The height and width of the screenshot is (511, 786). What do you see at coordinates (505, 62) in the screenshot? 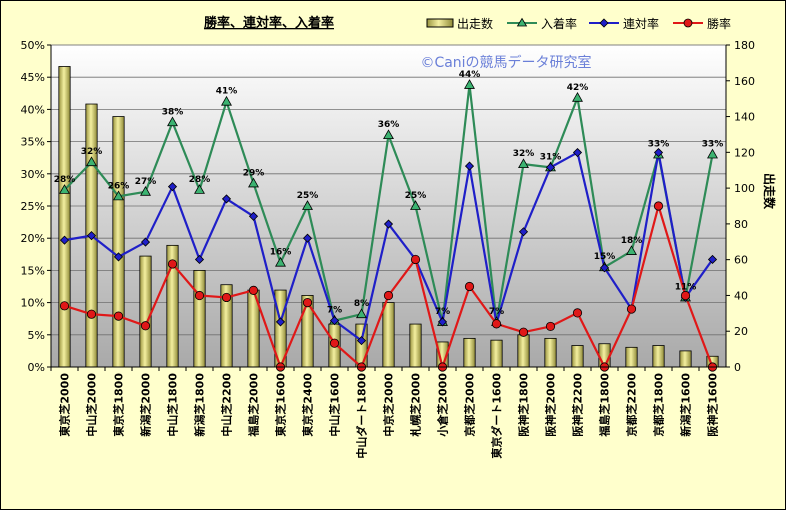
I see `watermark: ©Caniの競馬データ研究室` at bounding box center [505, 62].